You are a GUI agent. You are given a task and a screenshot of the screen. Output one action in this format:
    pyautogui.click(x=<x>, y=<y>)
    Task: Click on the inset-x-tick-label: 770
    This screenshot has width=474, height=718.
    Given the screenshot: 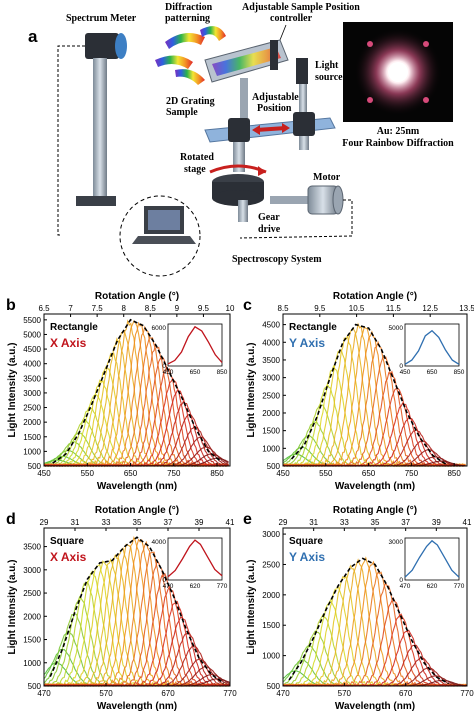 What is the action you would take?
    pyautogui.click(x=459, y=586)
    